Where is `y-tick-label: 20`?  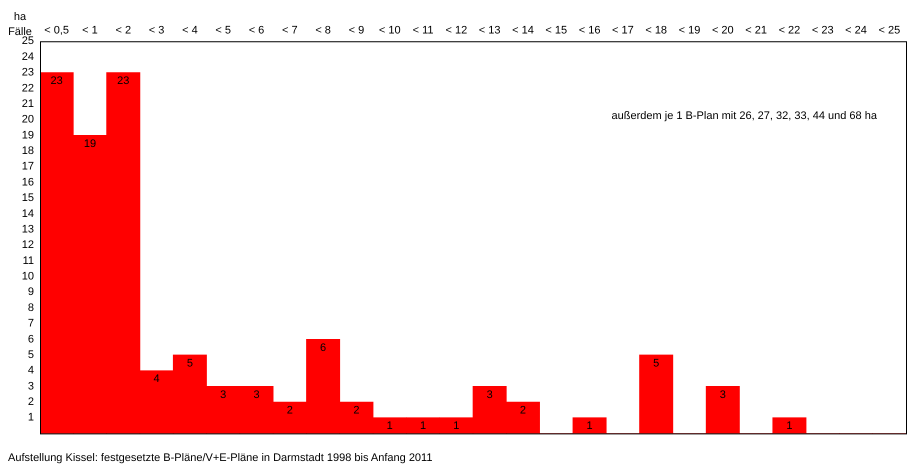
y-tick-label: 20 is located at coordinates (28, 120).